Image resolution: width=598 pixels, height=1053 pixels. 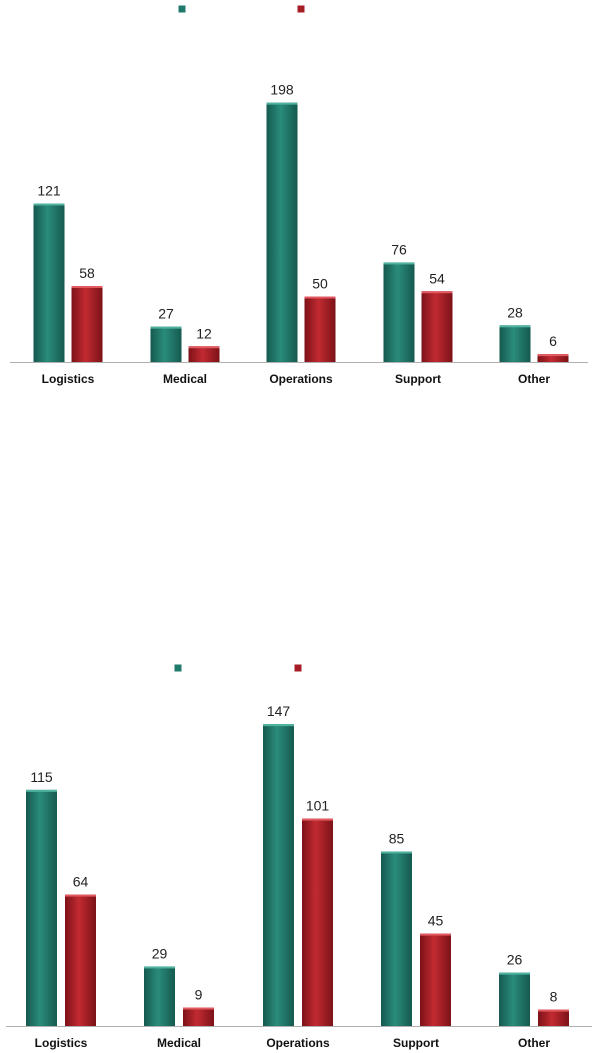 I want to click on data-label: 50, so click(x=320, y=284).